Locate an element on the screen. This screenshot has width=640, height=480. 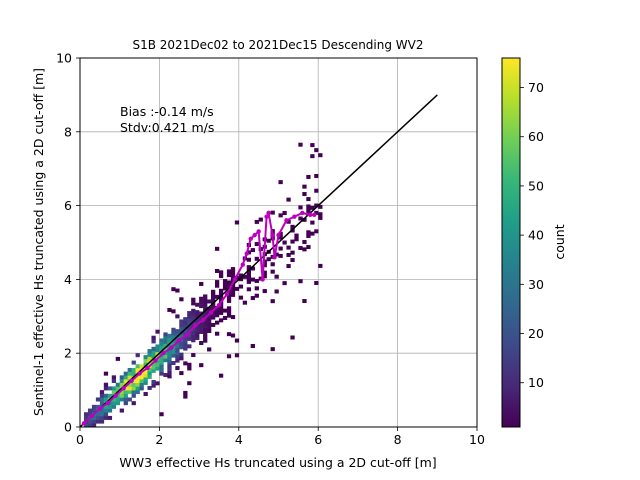
y-axis-ticks: 0 2 4 6 8 10 is located at coordinates (68, 243).